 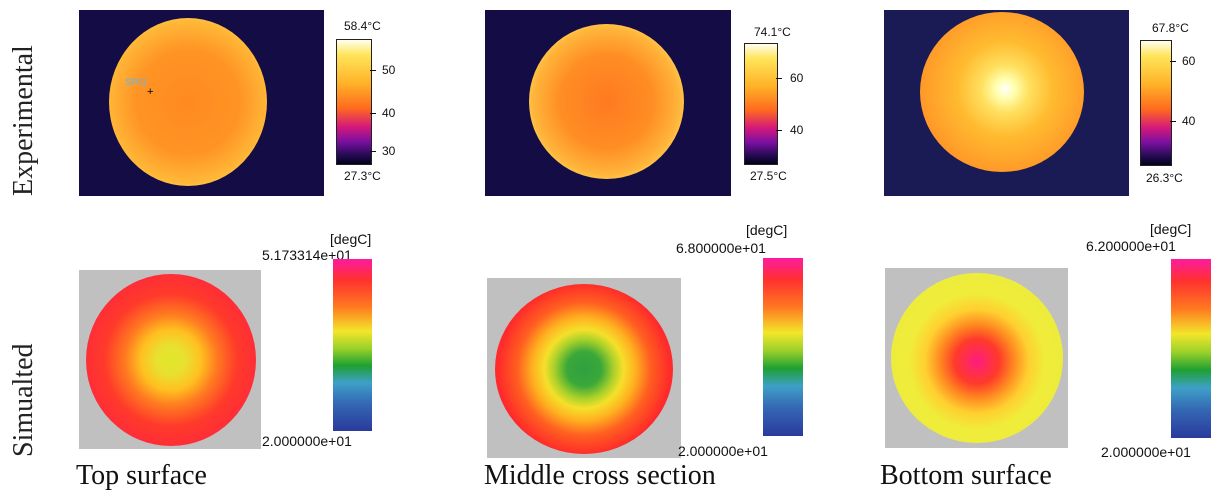 I want to click on caption-top-surface: Top surface, so click(x=141, y=475).